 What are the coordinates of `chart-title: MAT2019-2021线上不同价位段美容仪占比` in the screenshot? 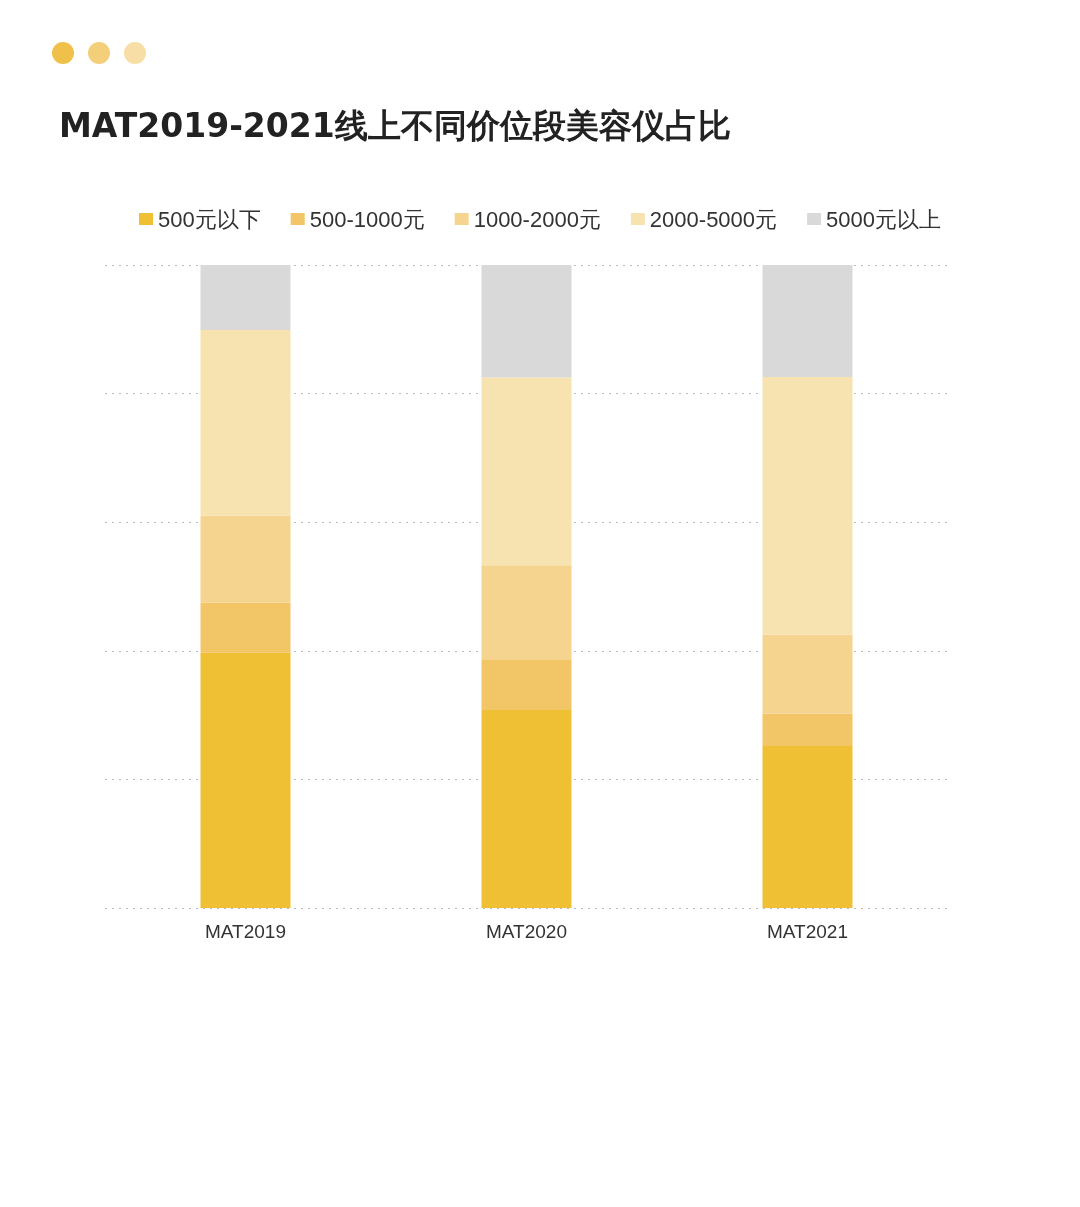 It's located at (395, 125).